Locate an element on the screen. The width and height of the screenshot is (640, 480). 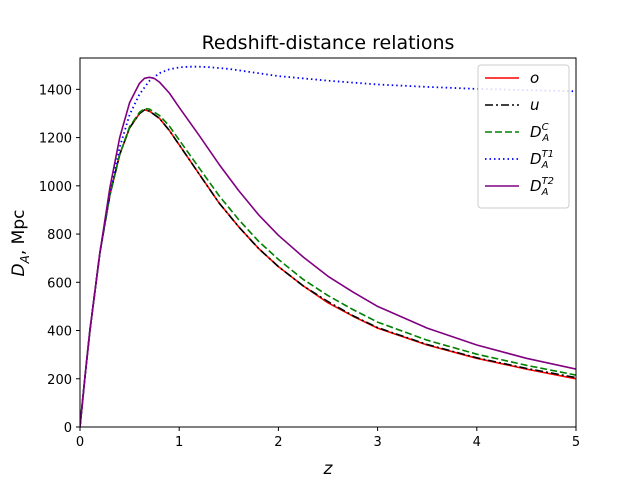
legend-label-base: u is located at coordinates (535, 105).